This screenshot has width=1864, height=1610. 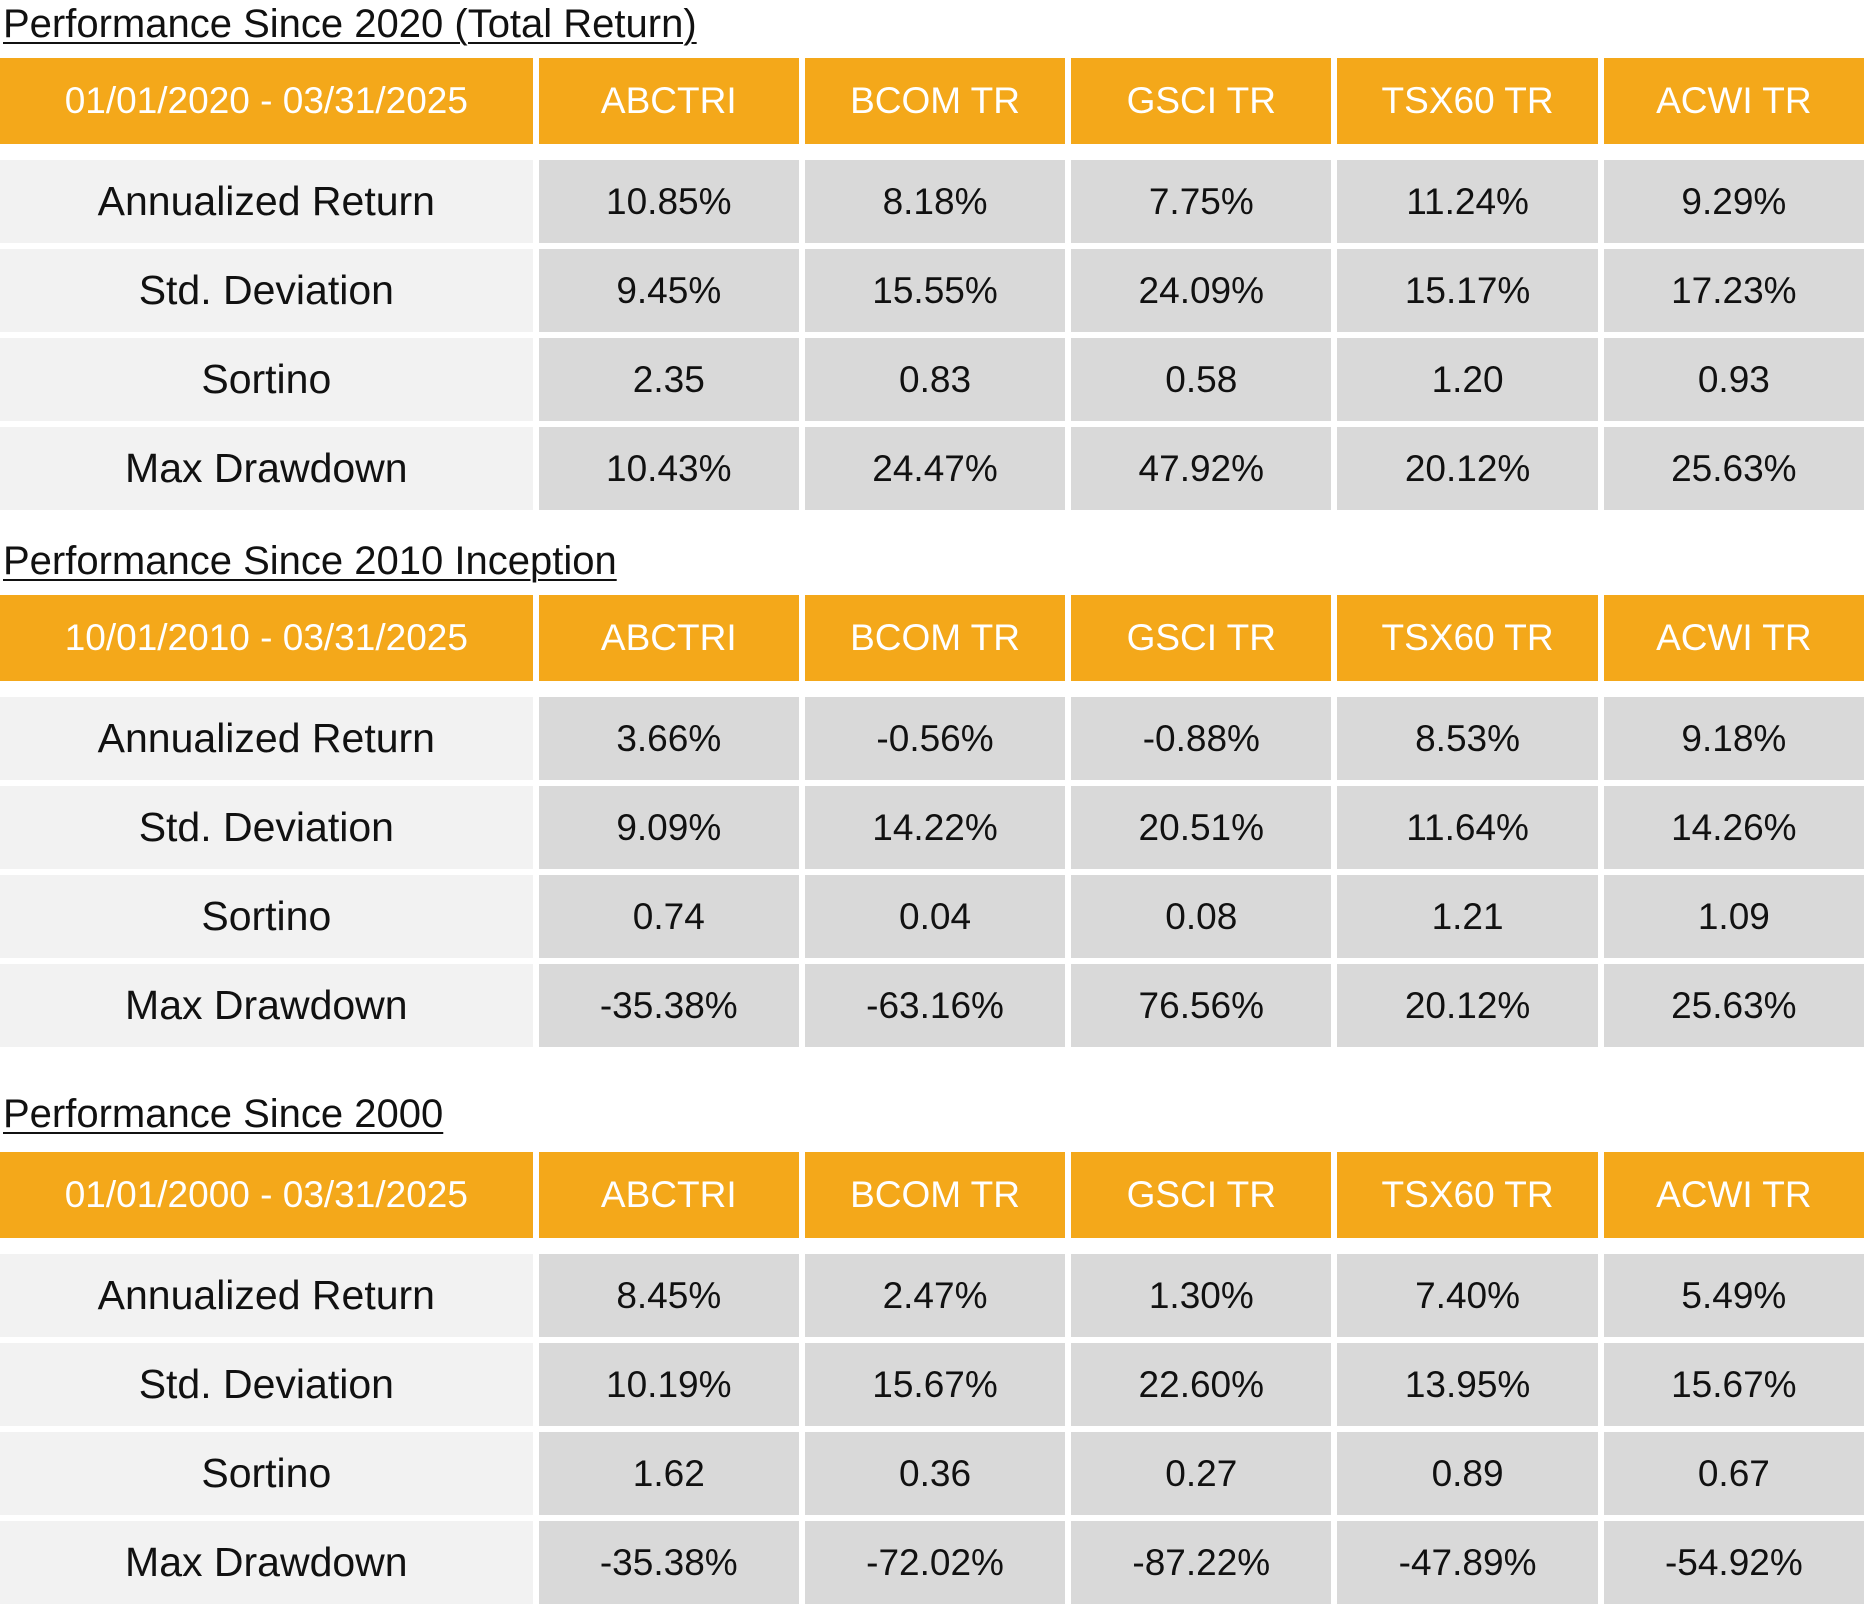 I want to click on table-row: Sortino 1.62 0.36 0.27 0.89 0.67, so click(x=932, y=1473).